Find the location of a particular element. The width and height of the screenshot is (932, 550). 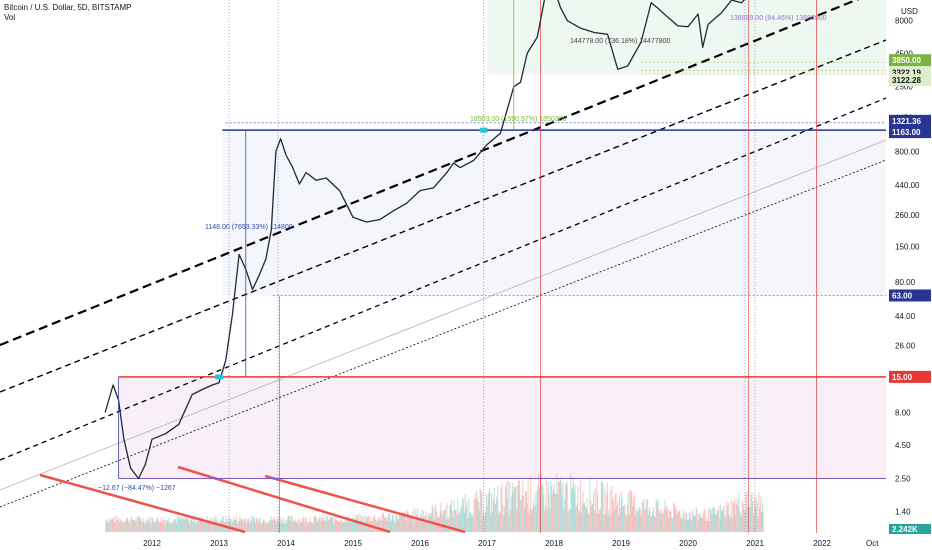

price-tag is located at coordinates (910, 376).